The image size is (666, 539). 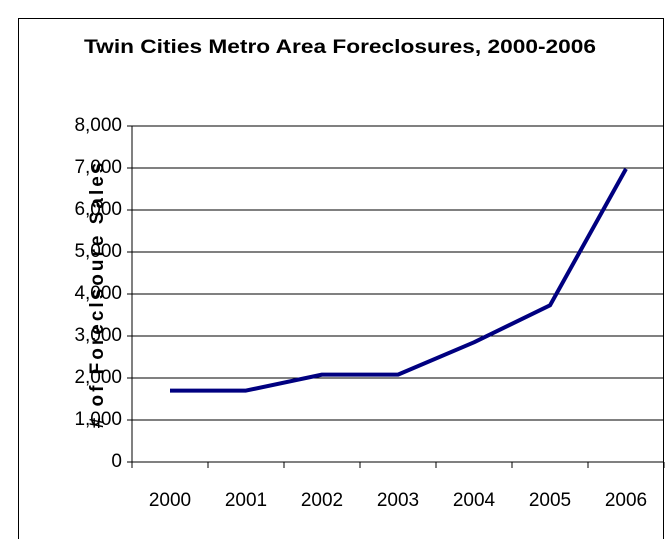 I want to click on y-axis-label: # of Foreclsoure Sales, so click(x=97, y=294).